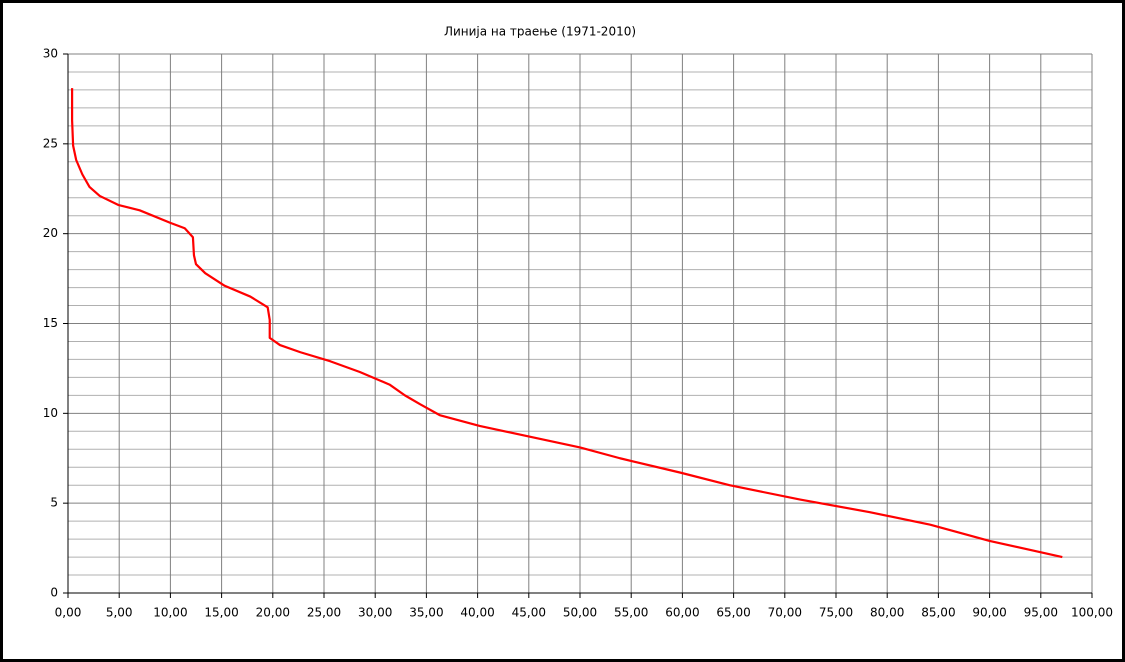 The height and width of the screenshot is (662, 1125). I want to click on x-tick-label: 15,00, so click(221, 613).